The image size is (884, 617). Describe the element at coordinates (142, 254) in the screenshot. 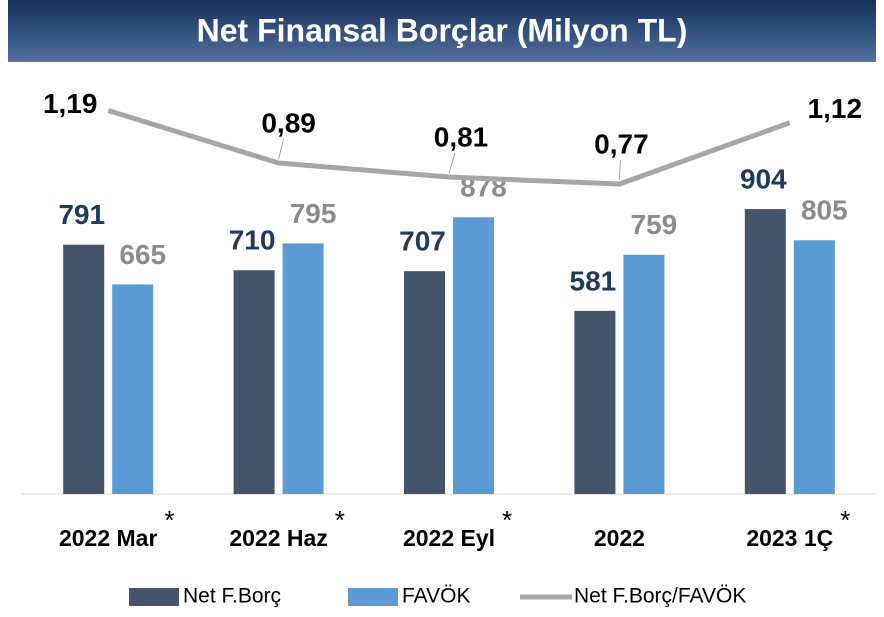

I see `data-label: 665` at that location.